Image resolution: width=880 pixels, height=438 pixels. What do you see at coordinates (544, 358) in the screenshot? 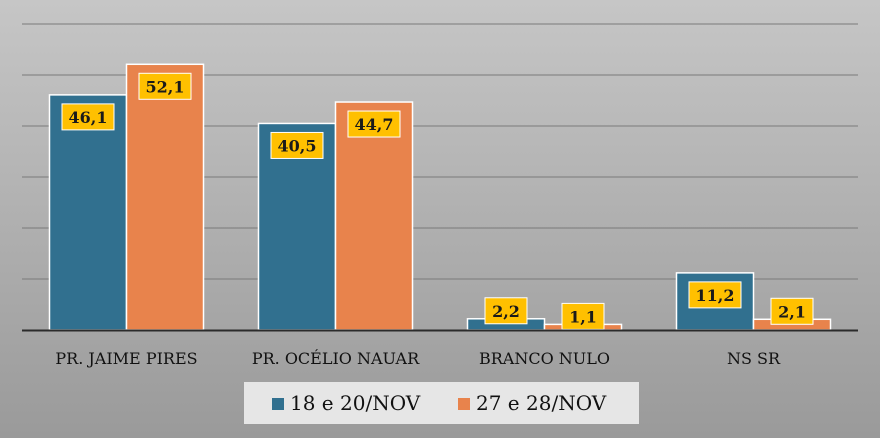
I see `x-tick-label: BRANCO NULO` at bounding box center [544, 358].